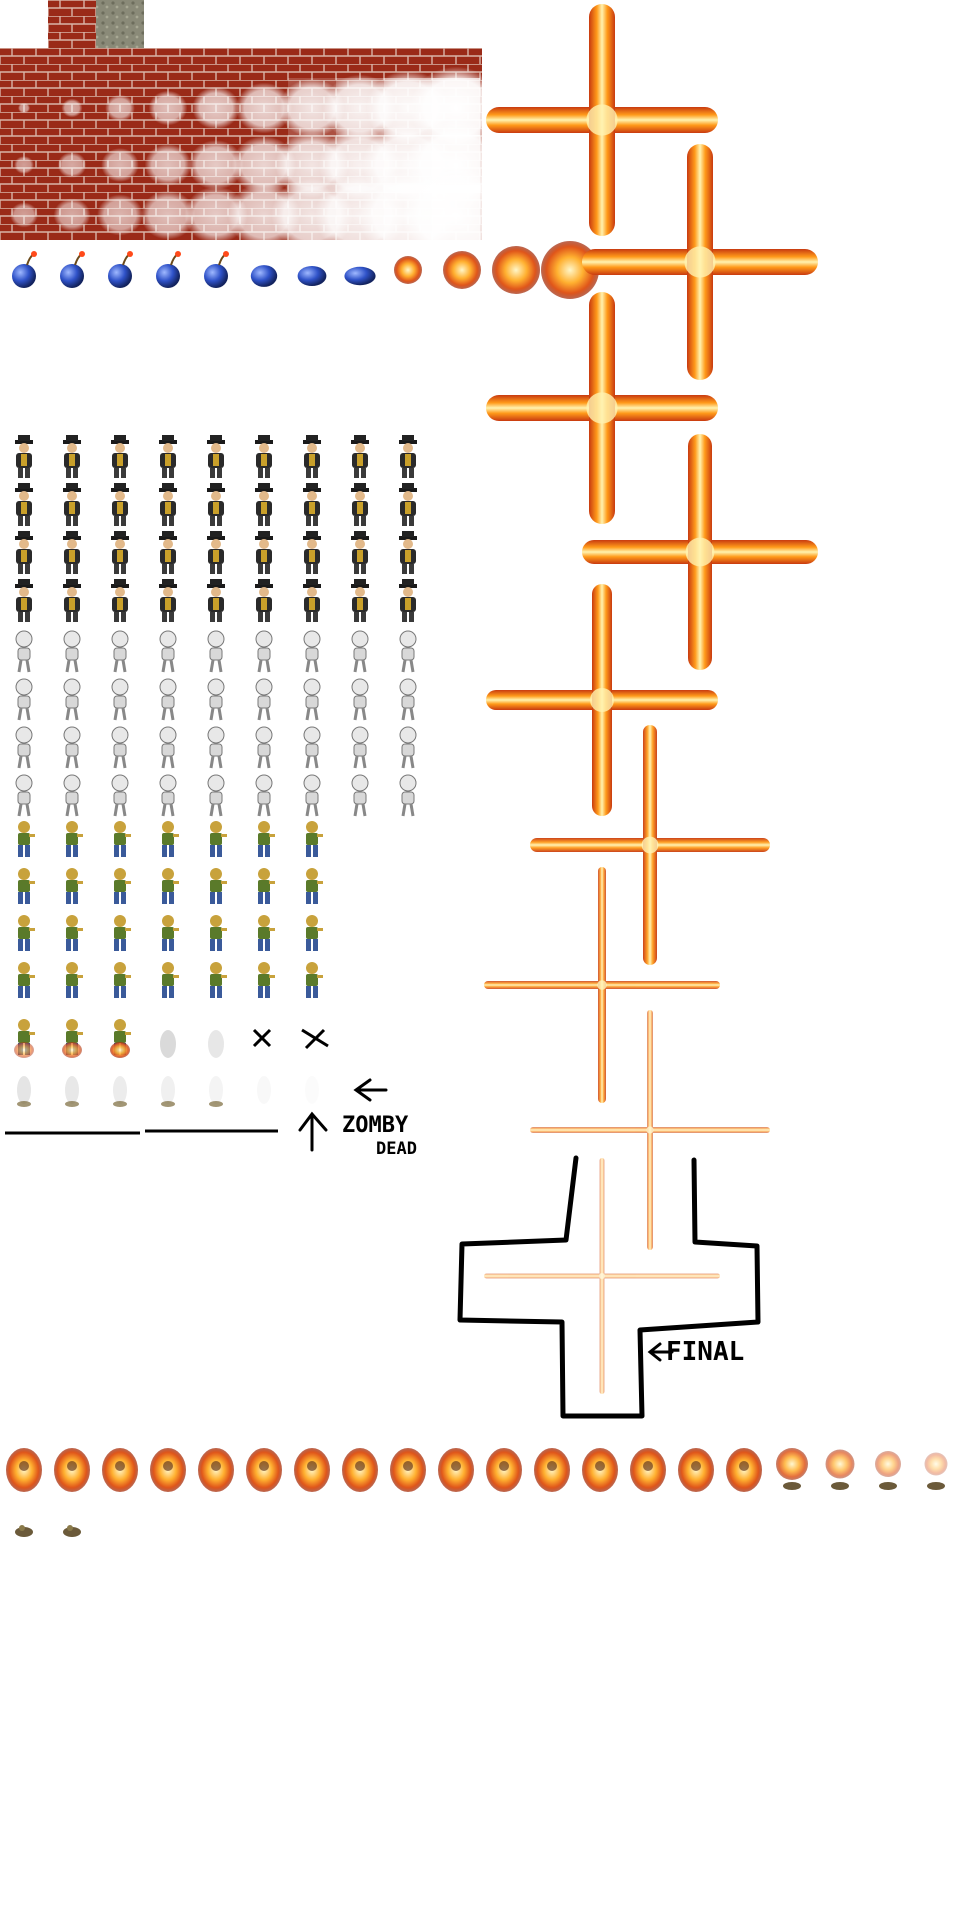 This screenshot has width=960, height=1920. Describe the element at coordinates (609, 1287) in the screenshot. I see `final-cross-outline` at that location.